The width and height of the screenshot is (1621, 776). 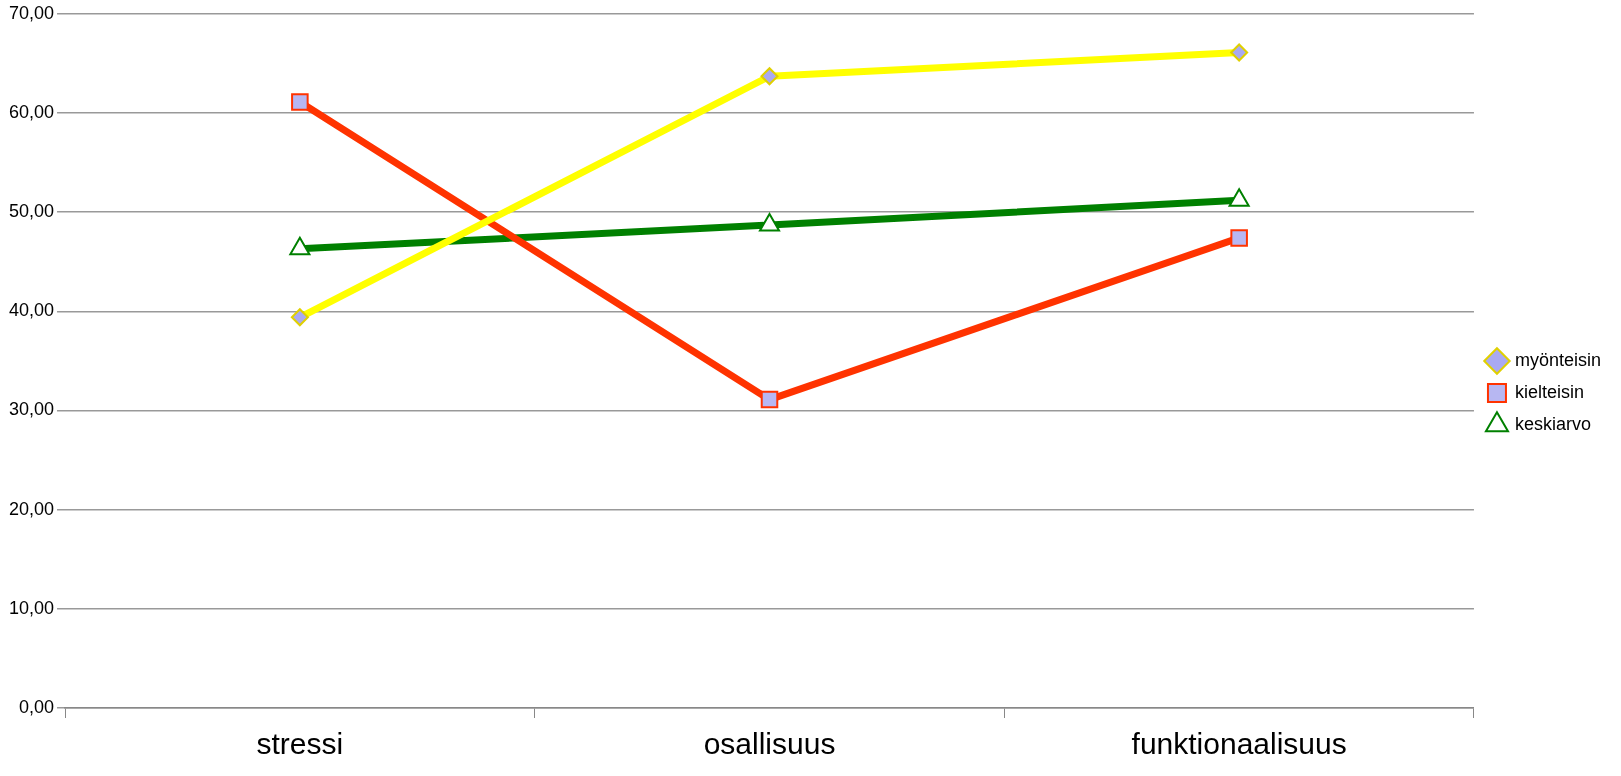 I want to click on legend-label: myönteisin, so click(x=1558, y=359).